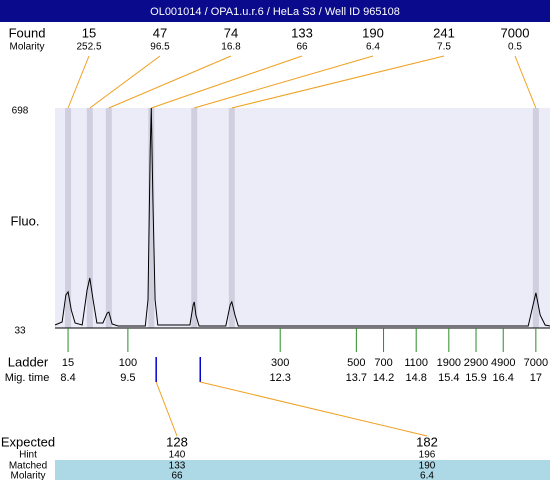 The height and width of the screenshot is (480, 550). I want to click on ladder-time: 15.9, so click(475, 378).